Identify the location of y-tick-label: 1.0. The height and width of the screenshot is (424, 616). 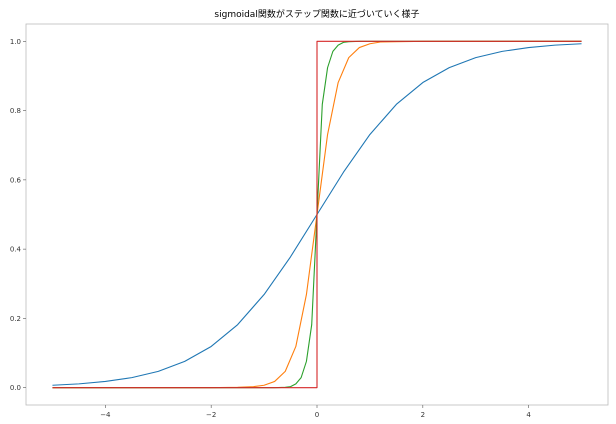
(15, 42).